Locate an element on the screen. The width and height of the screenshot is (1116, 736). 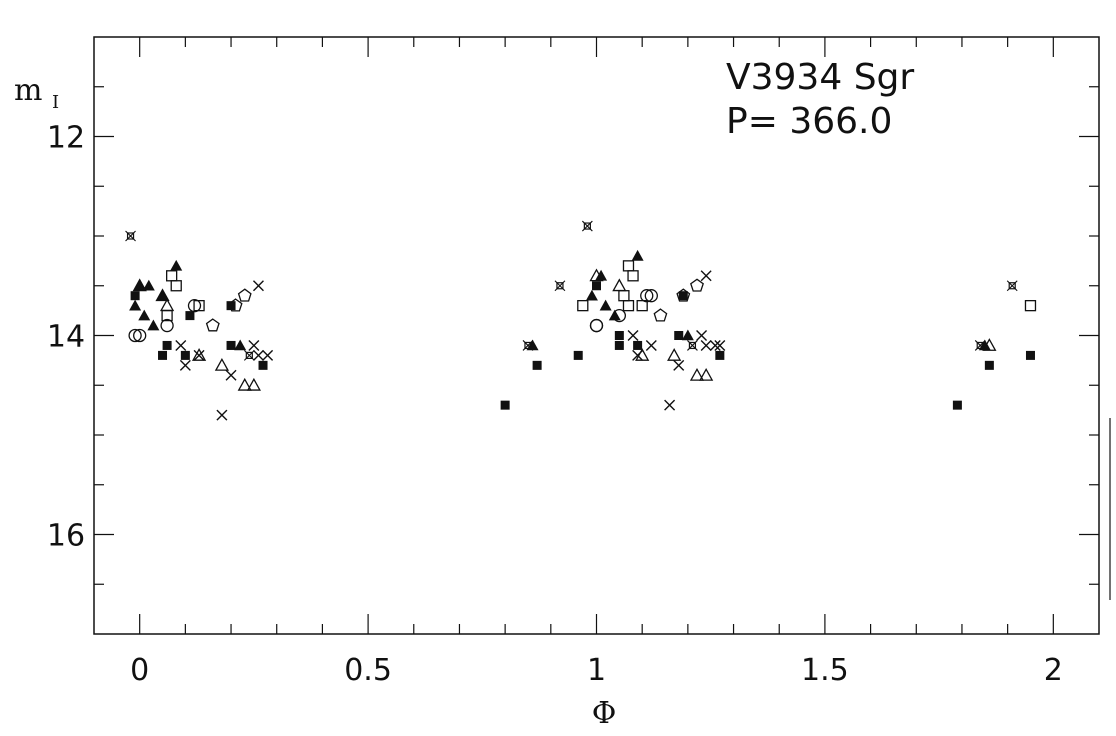
y-tick-label: 16 is located at coordinates (66, 536).